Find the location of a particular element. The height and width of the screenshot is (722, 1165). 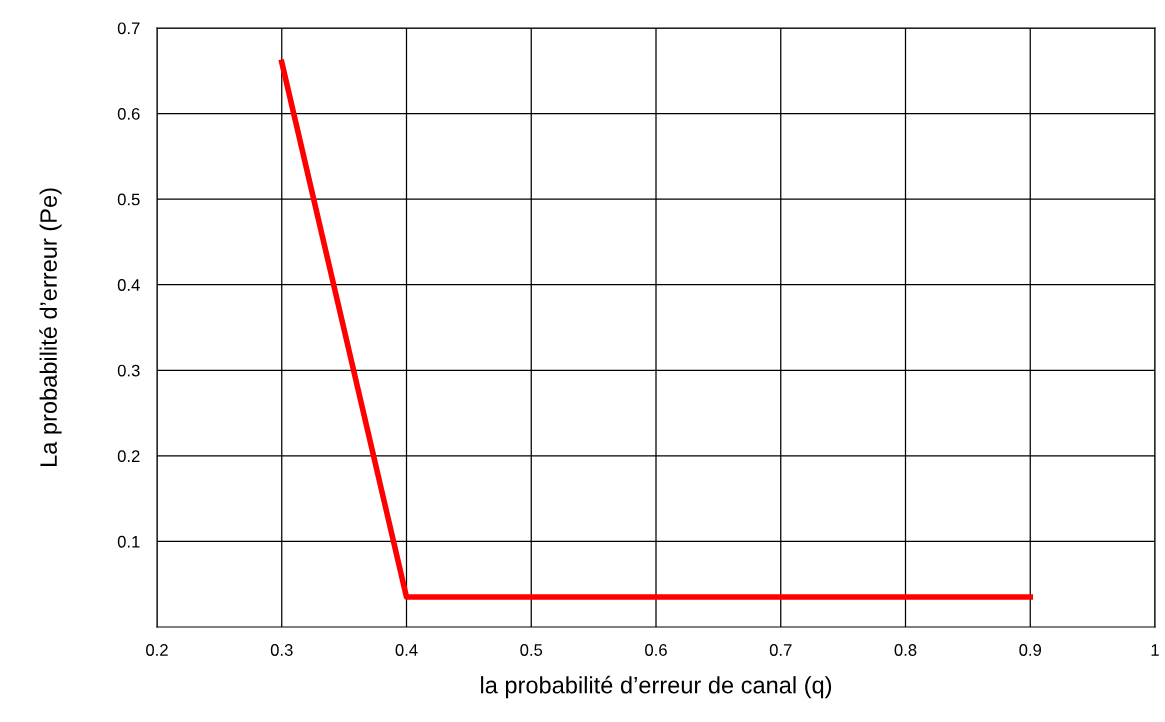

x-tick-label: 0.2 is located at coordinates (157, 650).